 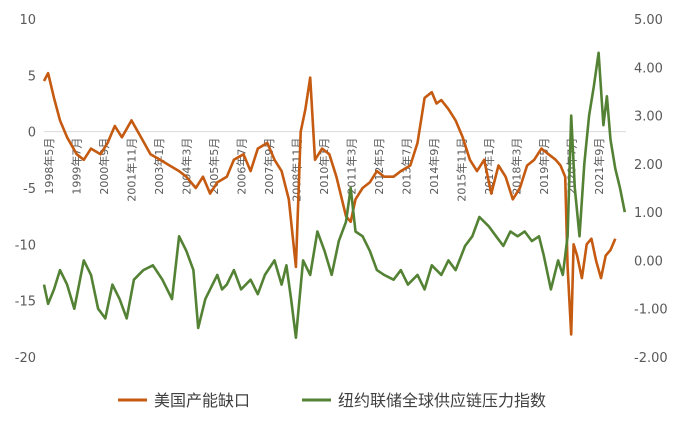 What do you see at coordinates (132, 170) in the screenshot?
I see `x-tick-label: 2001年11月` at bounding box center [132, 170].